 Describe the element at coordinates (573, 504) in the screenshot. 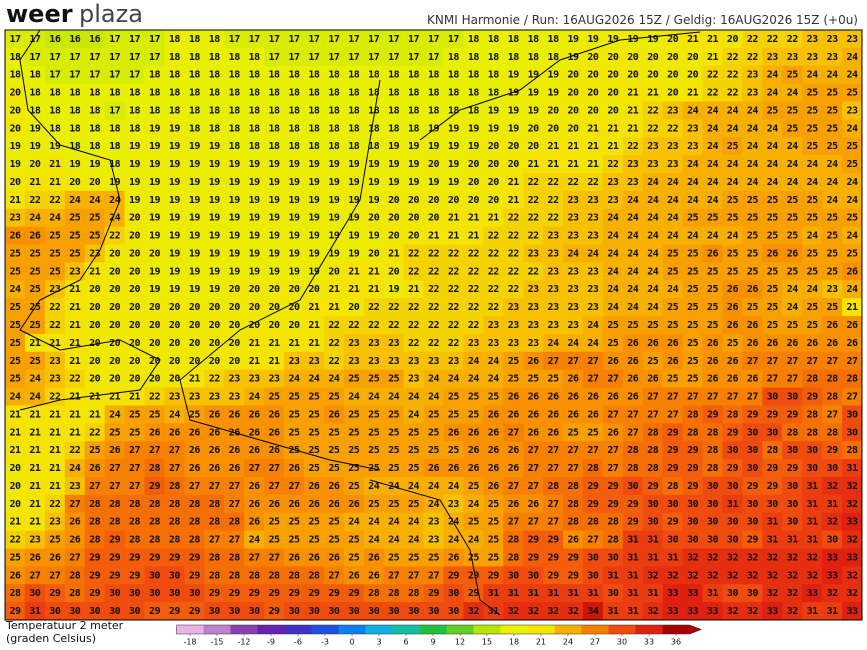

I see `temperature-value: 28` at that location.